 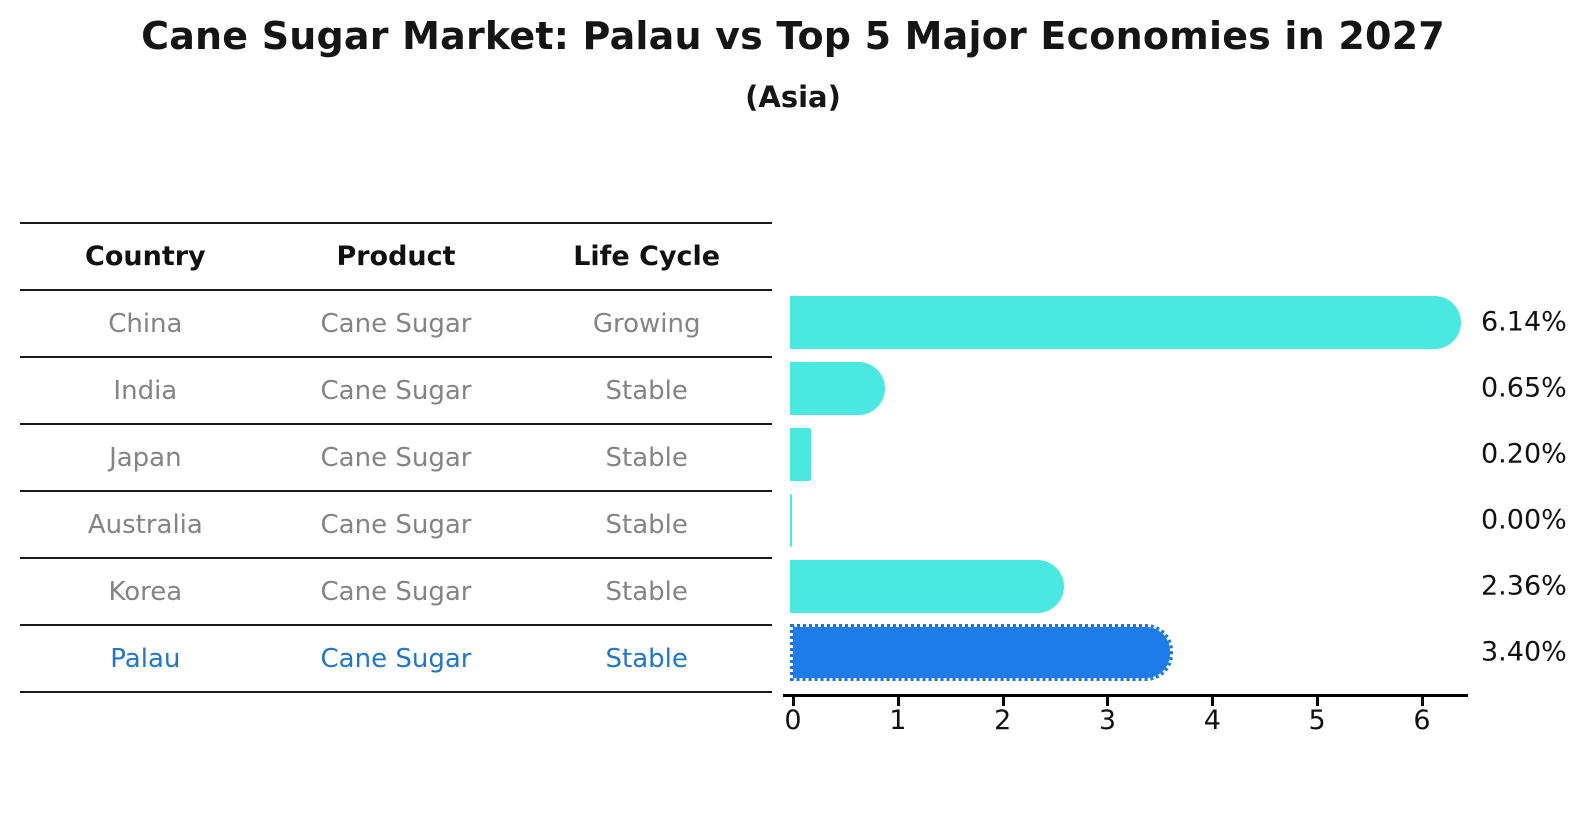 I want to click on x-axis-tick-label: 5, so click(x=1317, y=720).